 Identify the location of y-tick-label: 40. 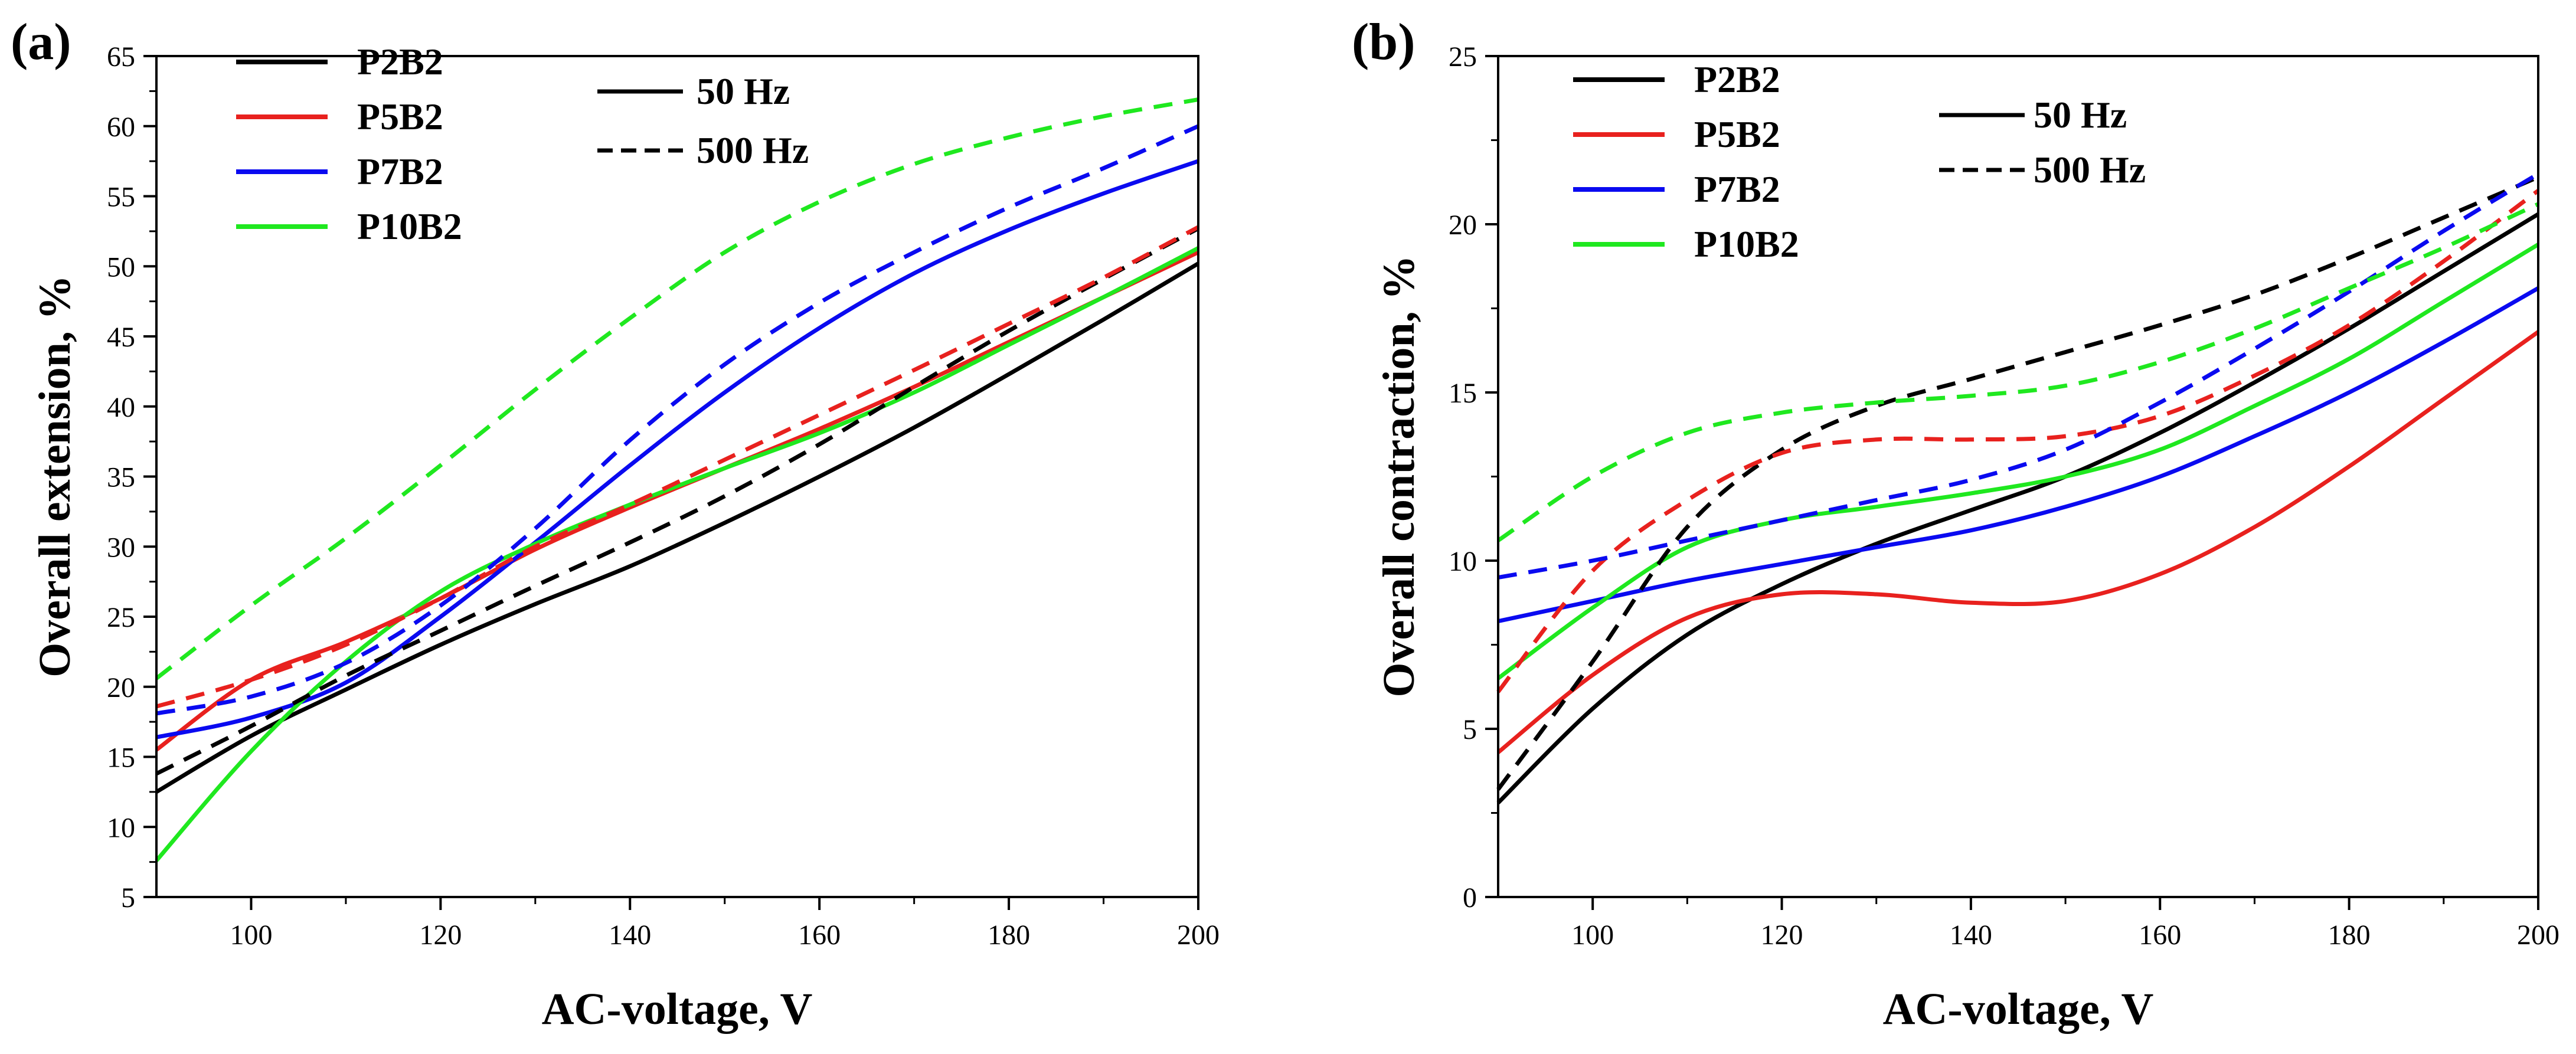
(121, 407).